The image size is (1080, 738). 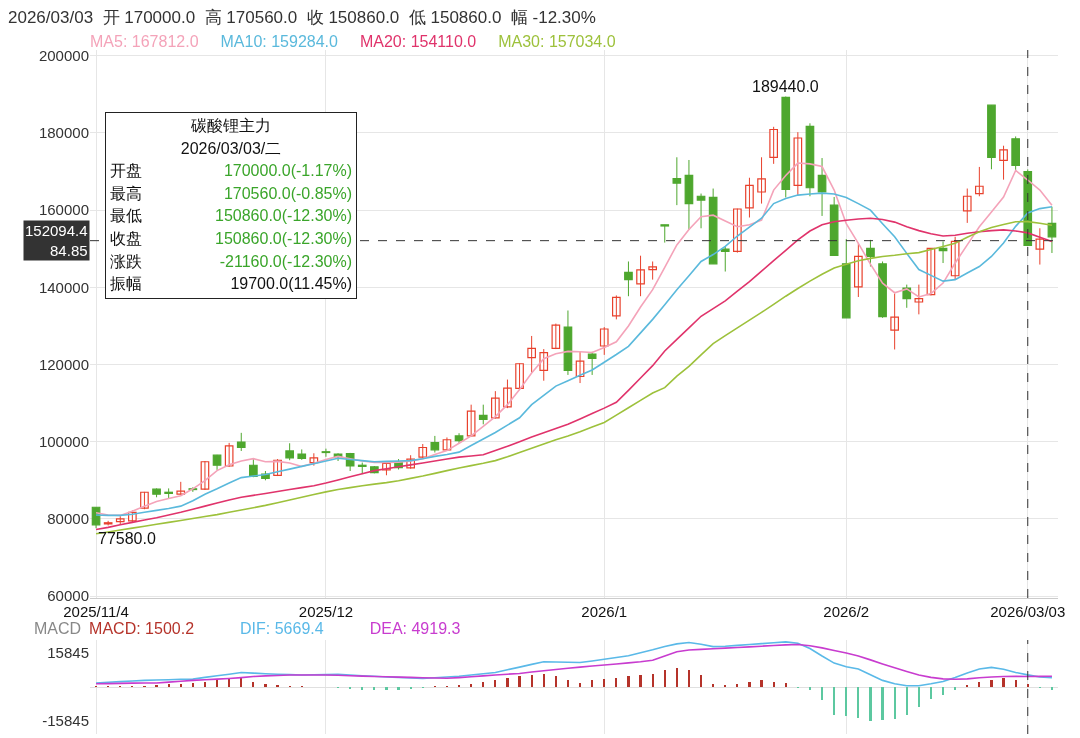 I want to click on text: 最低 150860.0(-12.30%), so click(x=231, y=216).